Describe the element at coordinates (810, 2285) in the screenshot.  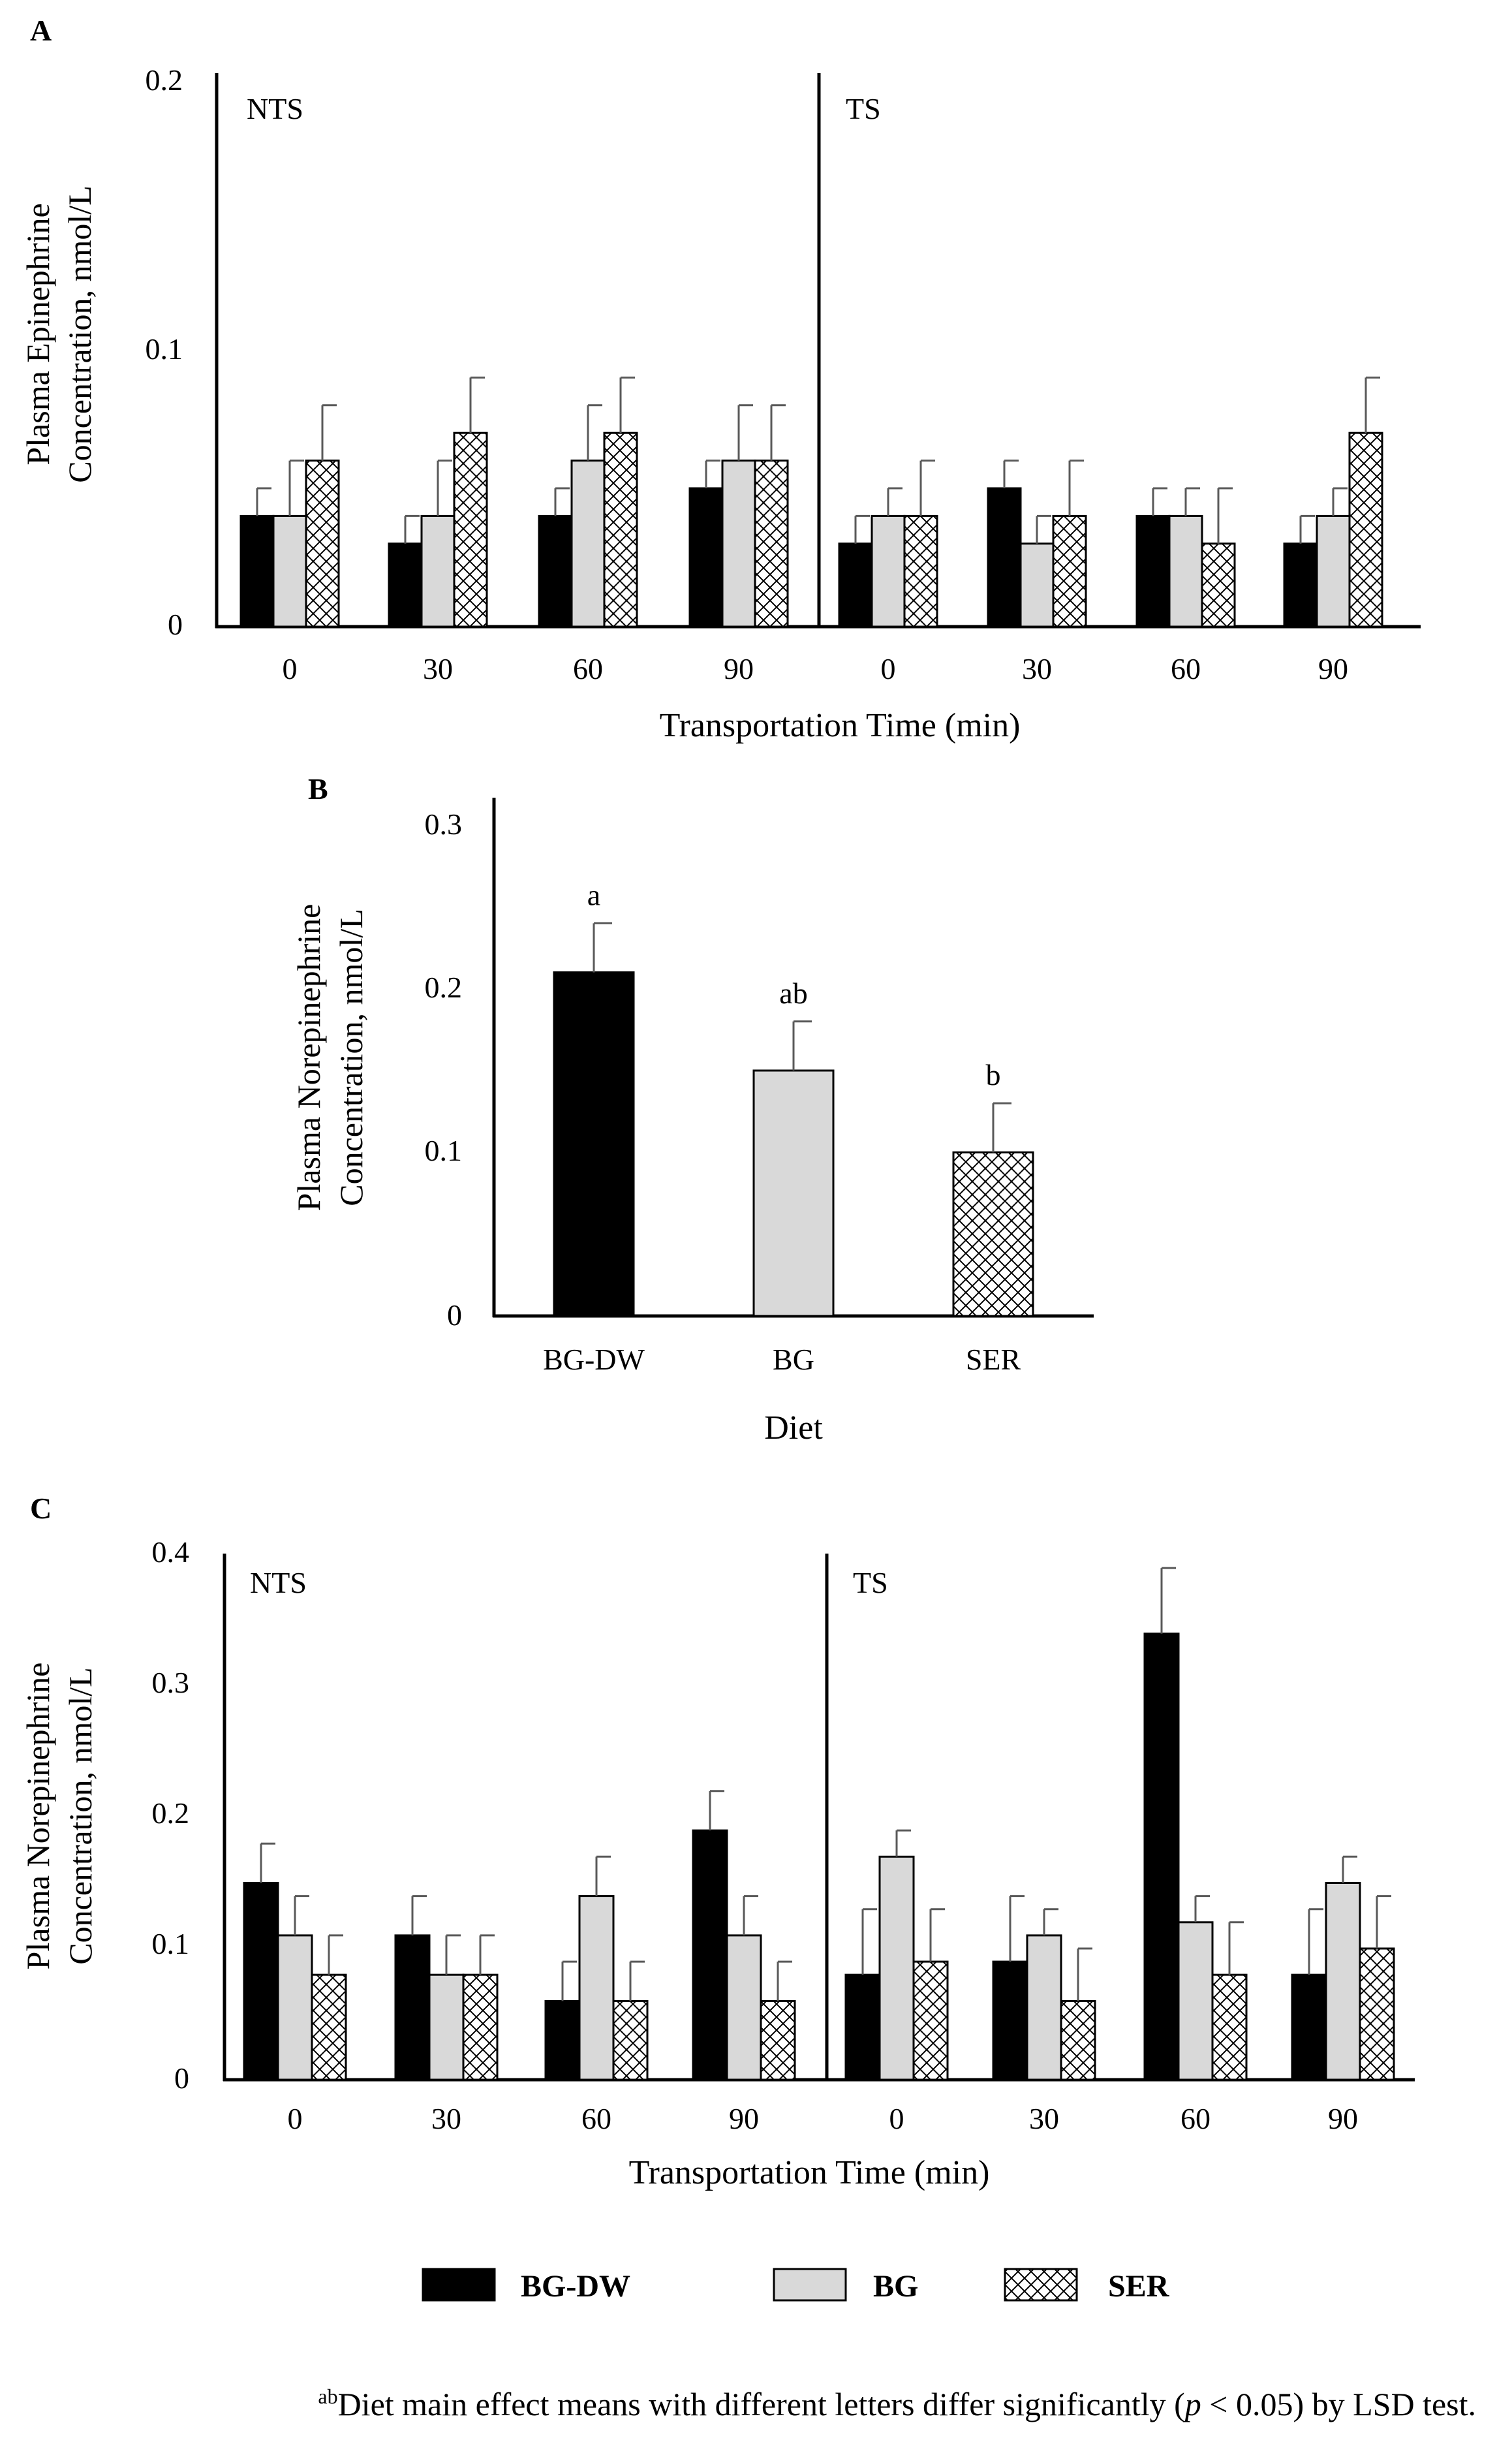
I see `legend-swatch-bg` at that location.